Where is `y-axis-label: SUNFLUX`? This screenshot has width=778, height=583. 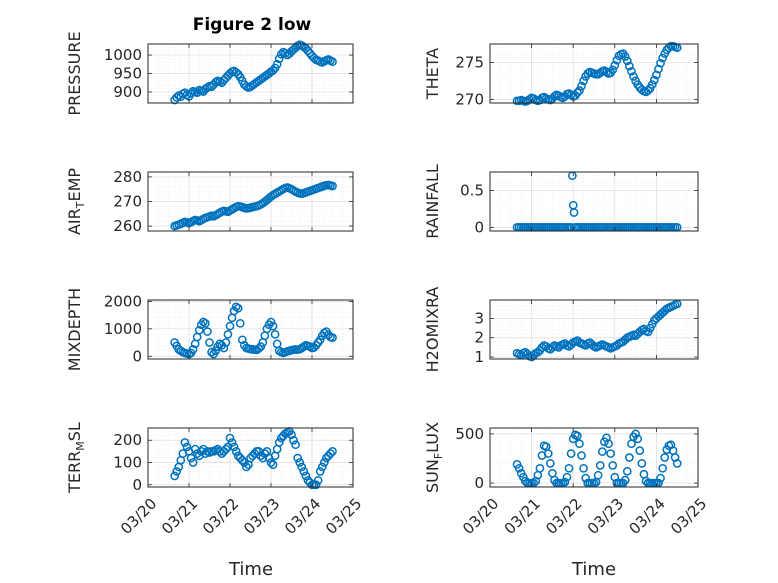
y-axis-label: SUNFLUX is located at coordinates (434, 457).